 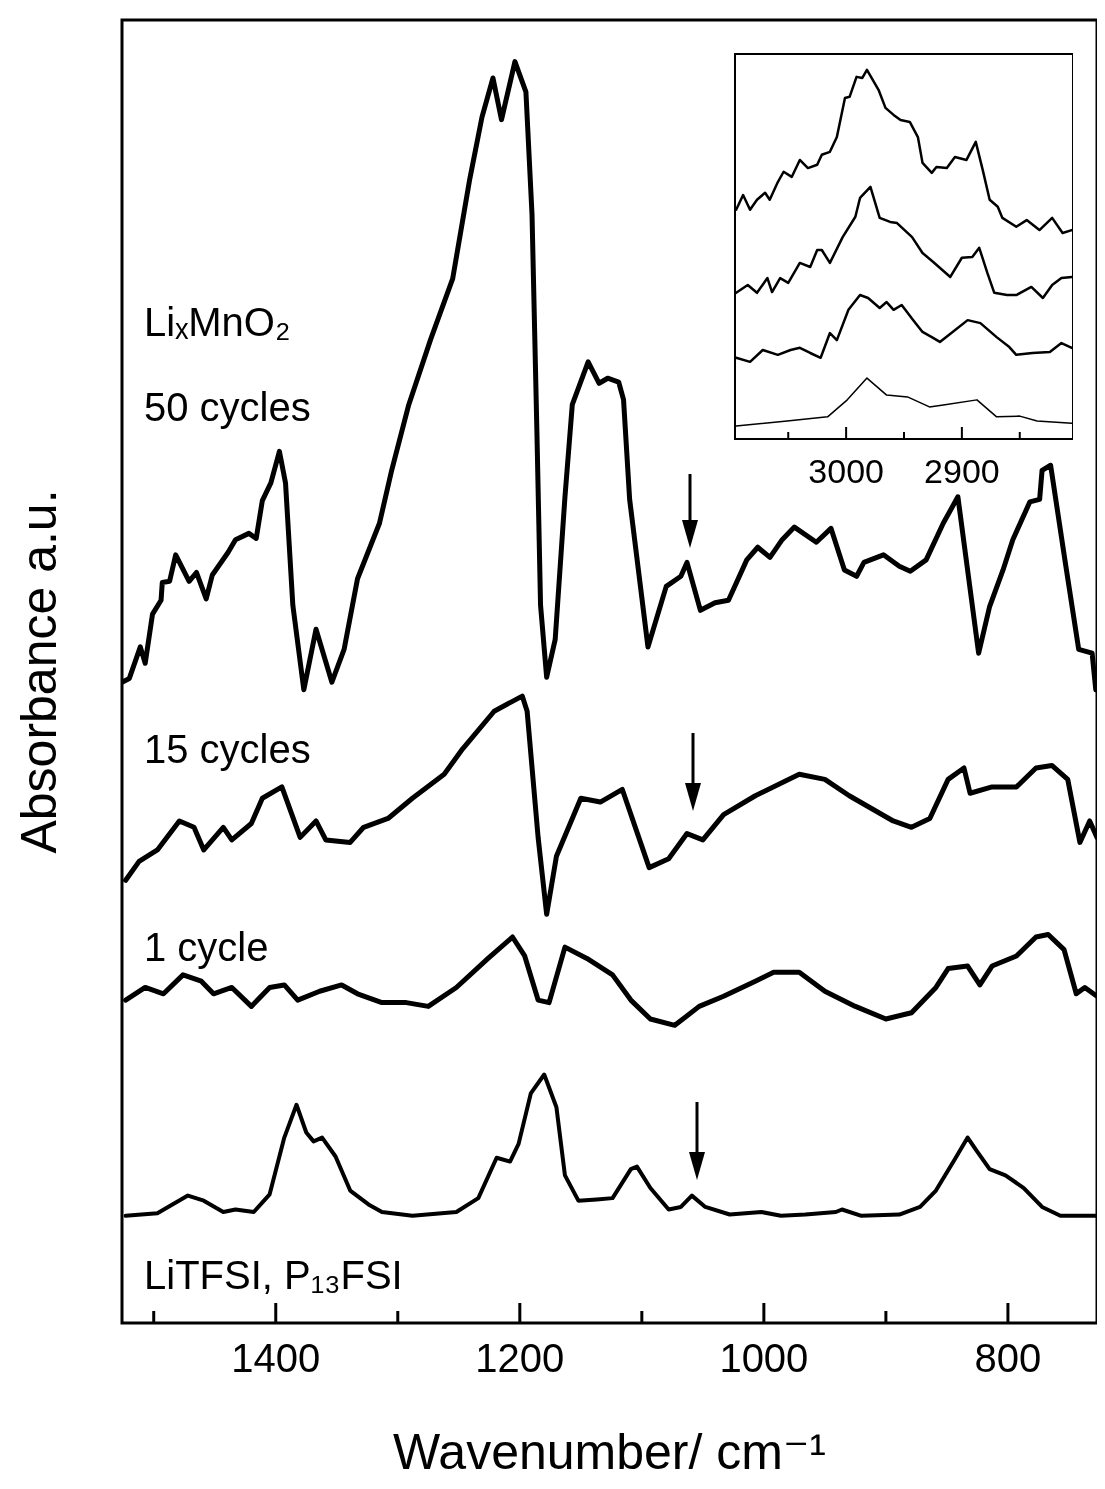 I want to click on annotation: LiₓMnO₂, so click(x=217, y=322).